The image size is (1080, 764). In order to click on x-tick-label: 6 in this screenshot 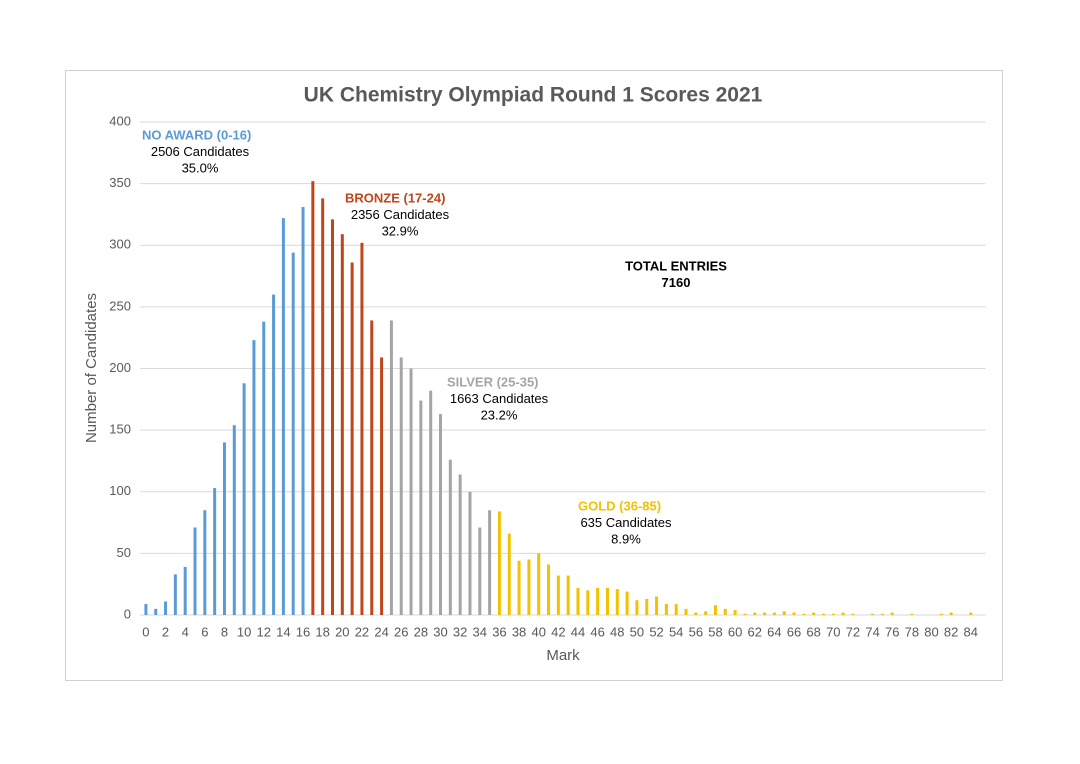, I will do `click(204, 631)`.